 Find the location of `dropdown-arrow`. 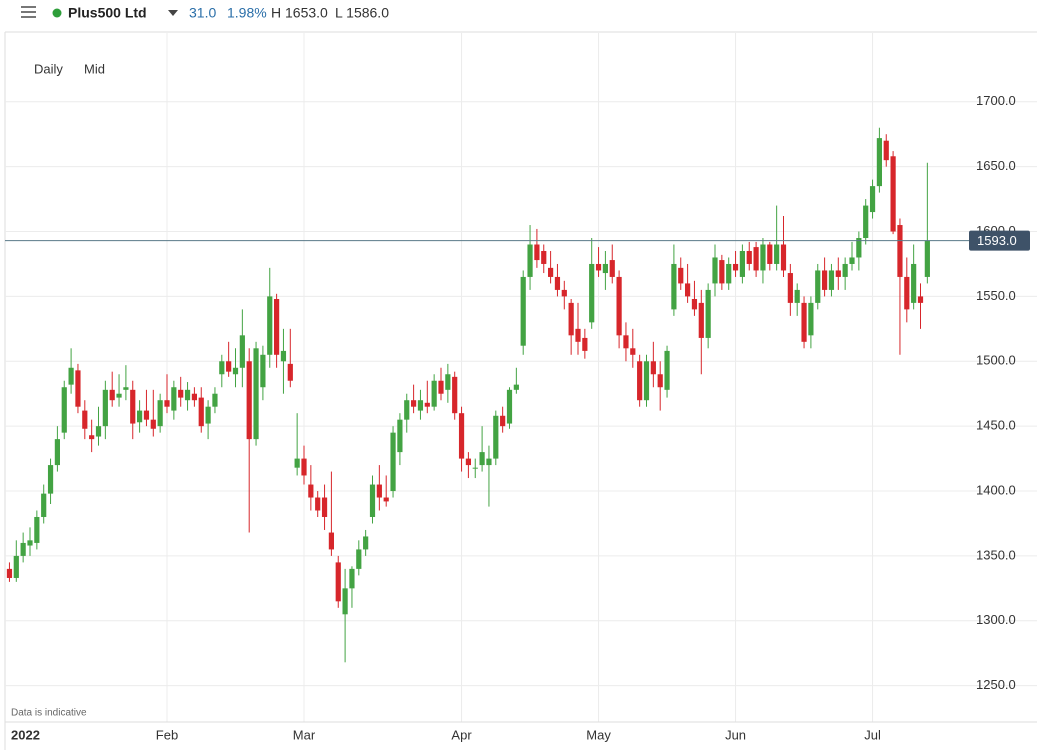

dropdown-arrow is located at coordinates (173, 13).